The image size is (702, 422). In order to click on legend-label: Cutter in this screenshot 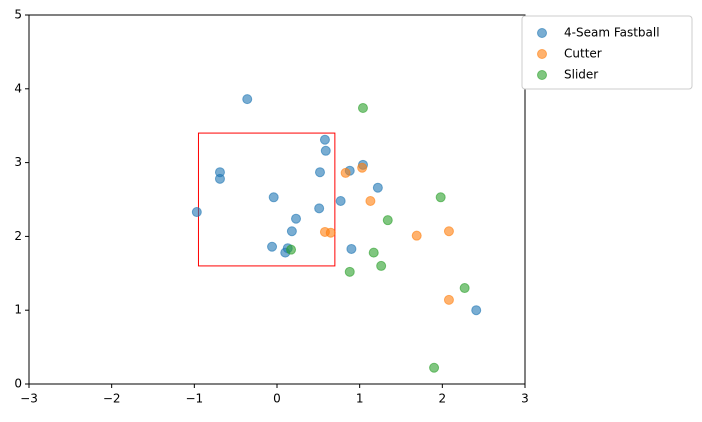, I will do `click(583, 54)`.